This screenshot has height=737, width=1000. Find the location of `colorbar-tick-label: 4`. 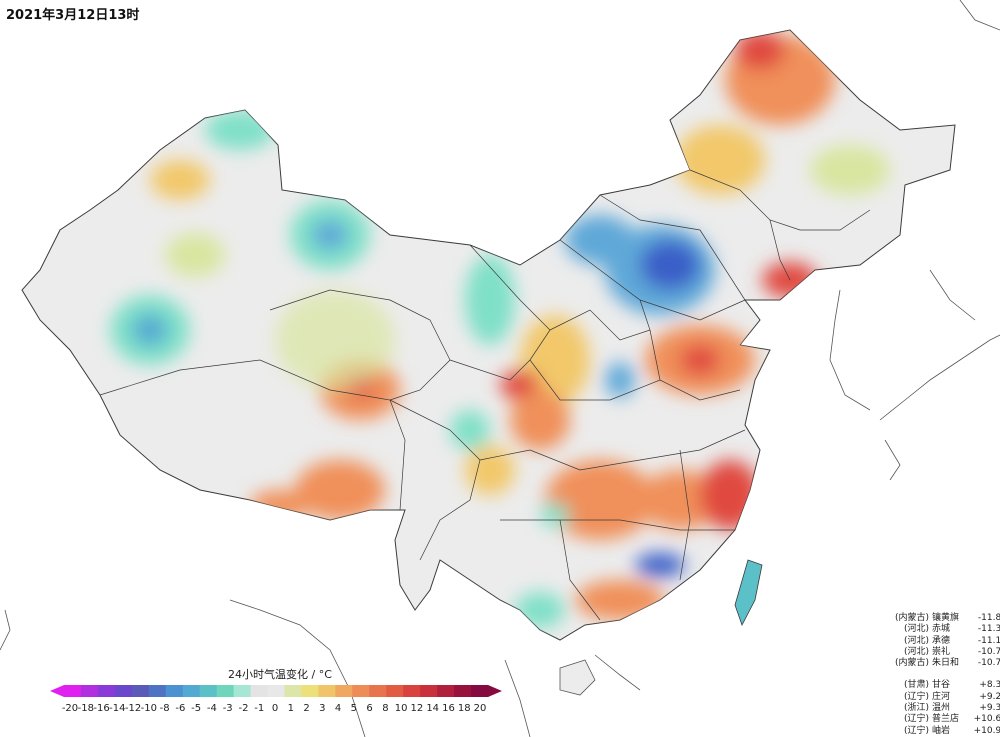

colorbar-tick-label: 4 is located at coordinates (338, 708).